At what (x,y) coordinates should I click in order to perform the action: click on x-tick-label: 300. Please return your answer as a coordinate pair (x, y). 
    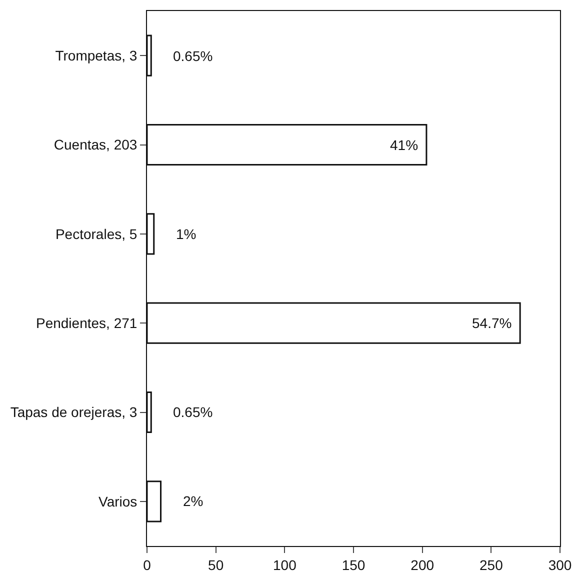
    Looking at the image, I should click on (560, 564).